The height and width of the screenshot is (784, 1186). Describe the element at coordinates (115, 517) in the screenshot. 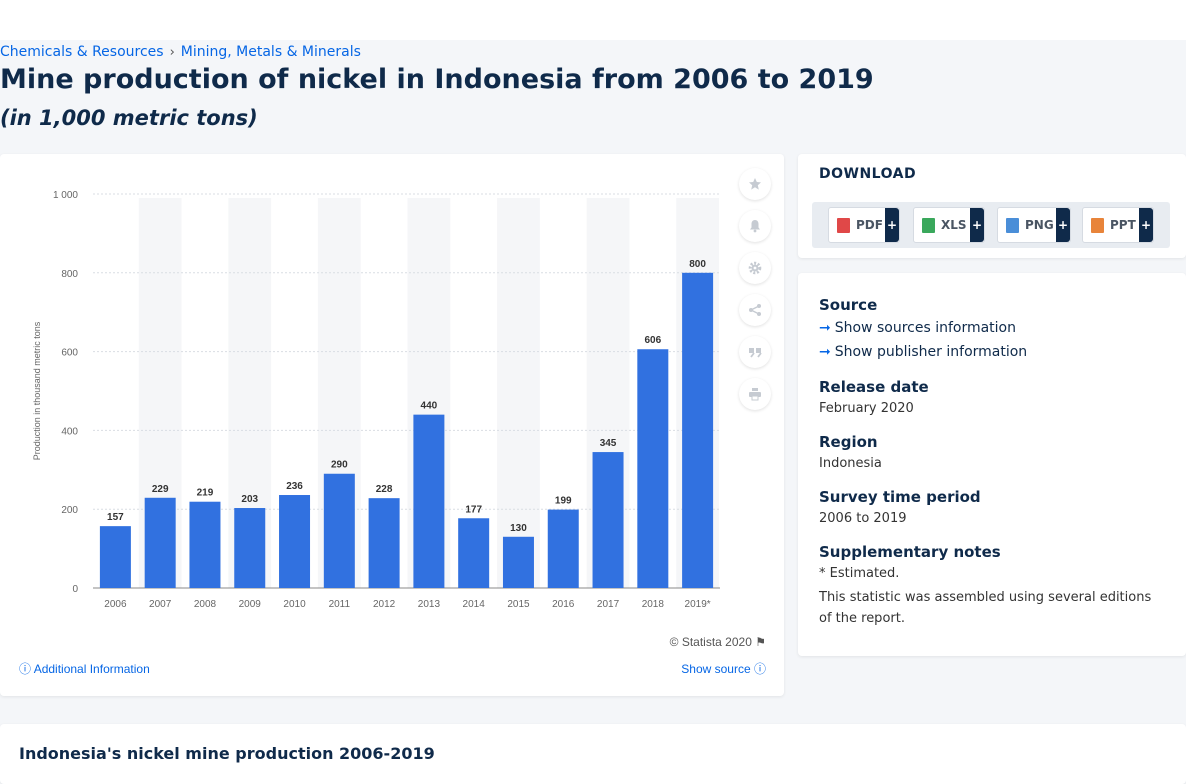

I see `data-label: 157` at that location.